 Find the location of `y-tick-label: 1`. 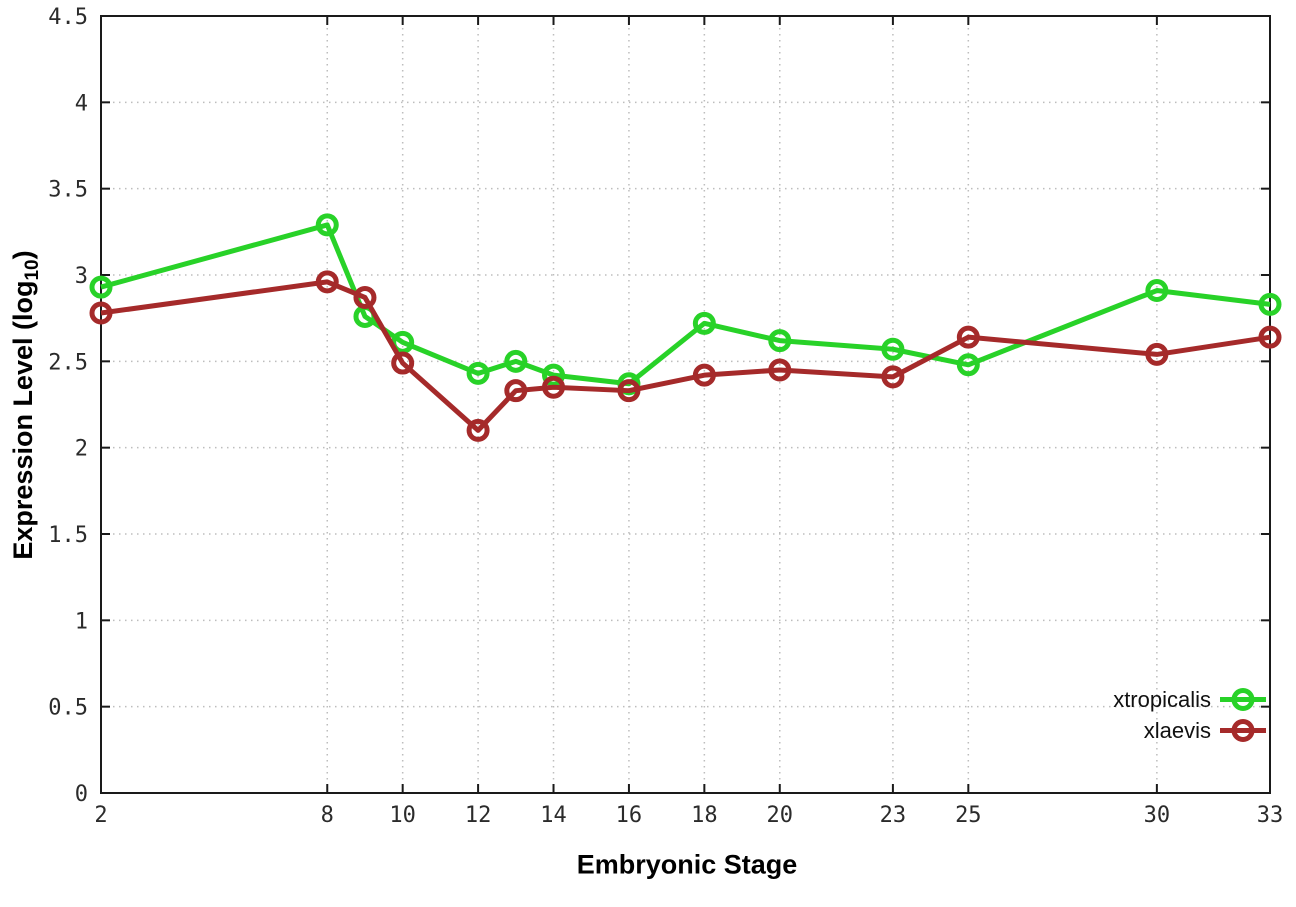

y-tick-label: 1 is located at coordinates (81, 621).